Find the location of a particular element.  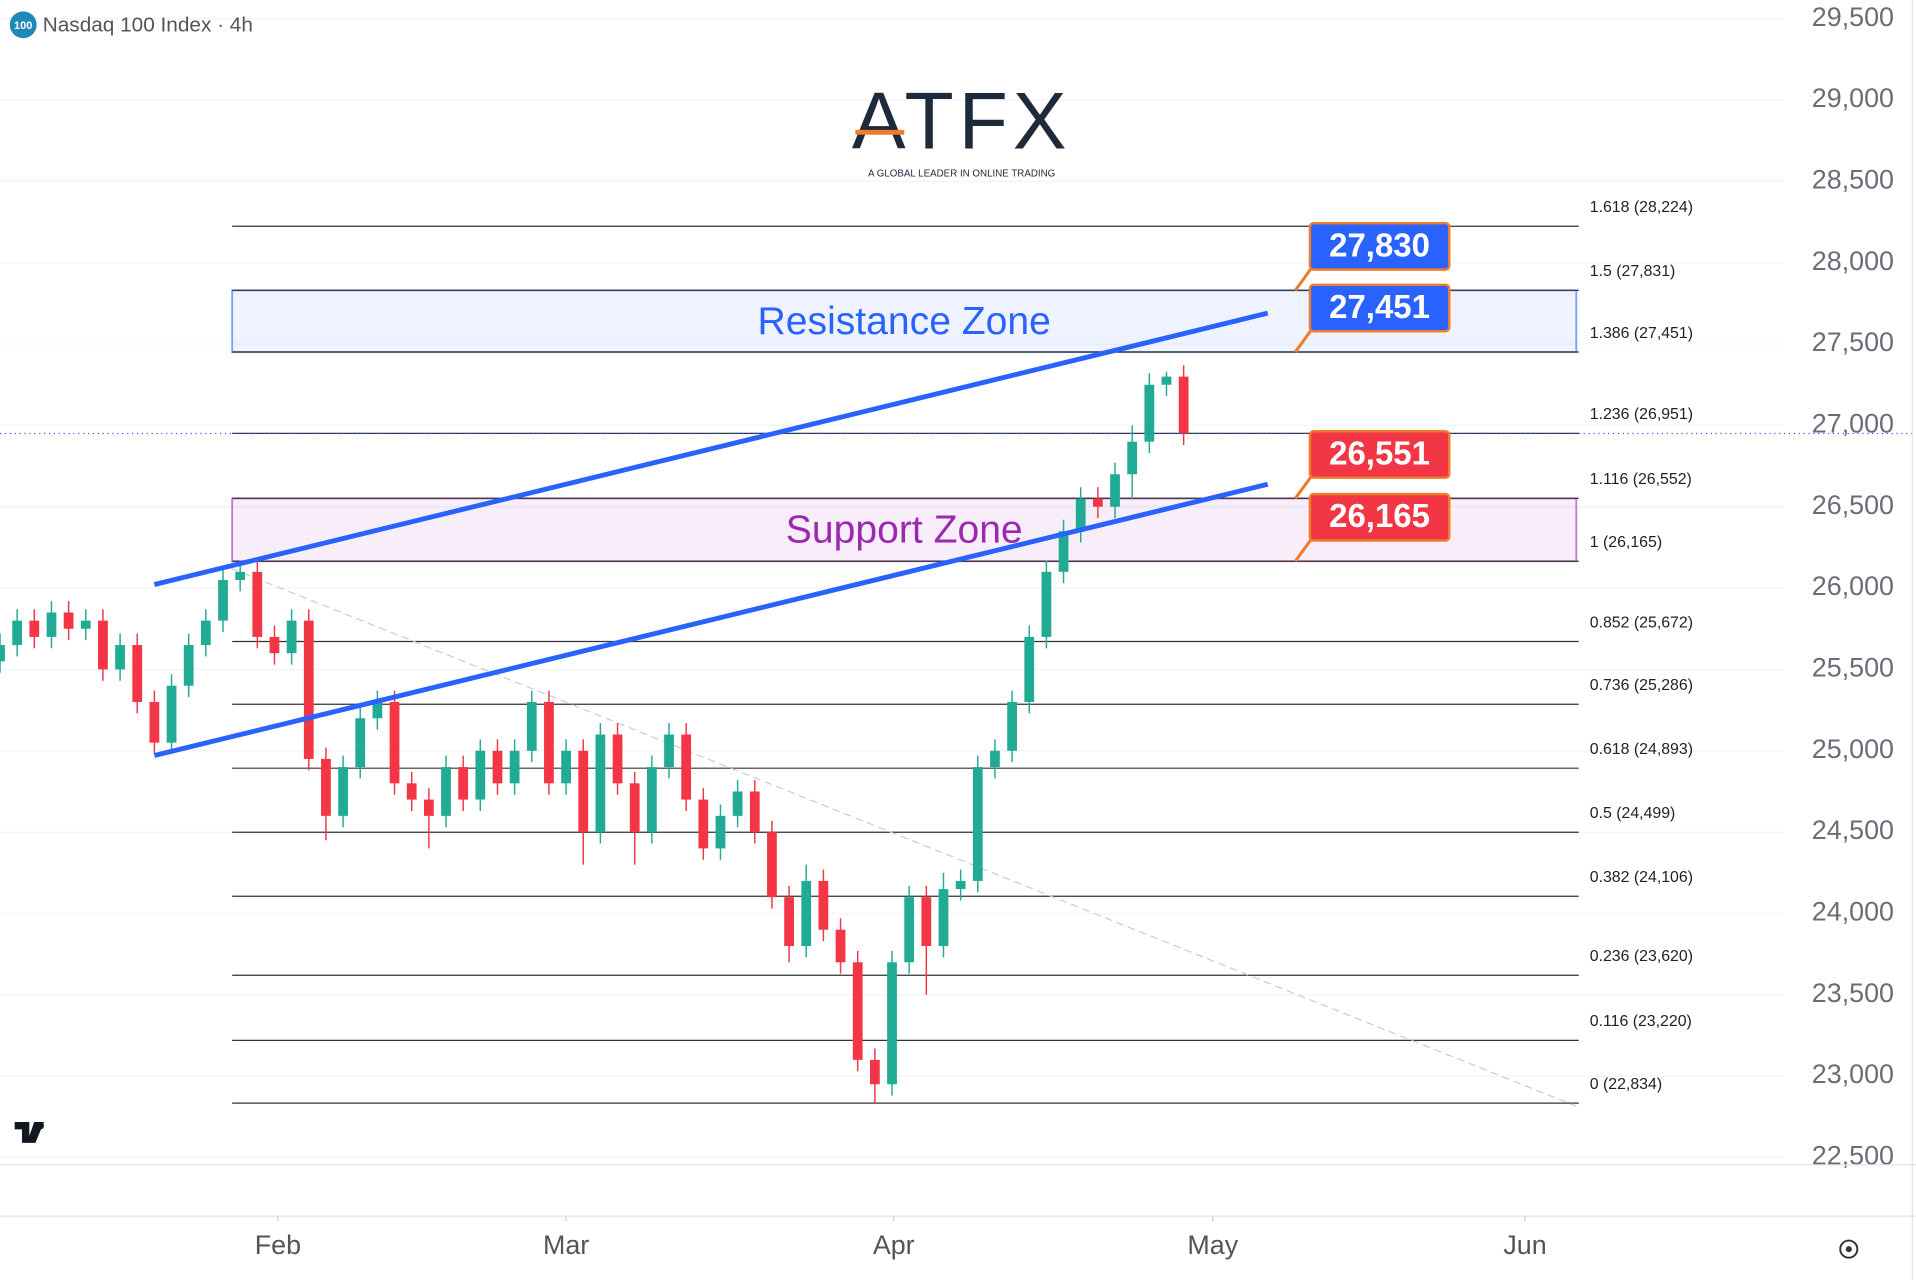

y-tick-label: 23,000 is located at coordinates (1853, 1074).